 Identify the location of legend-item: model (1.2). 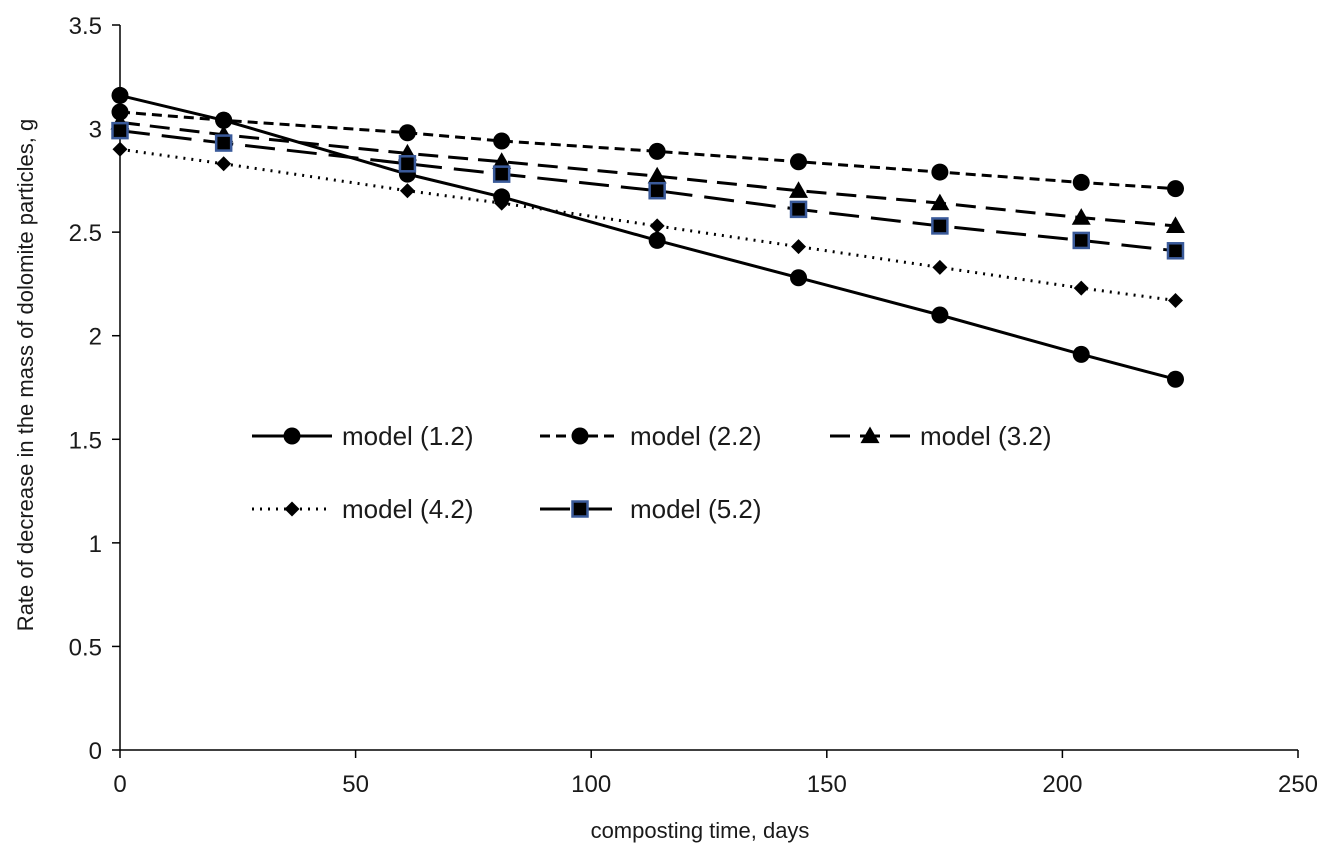
(363, 436).